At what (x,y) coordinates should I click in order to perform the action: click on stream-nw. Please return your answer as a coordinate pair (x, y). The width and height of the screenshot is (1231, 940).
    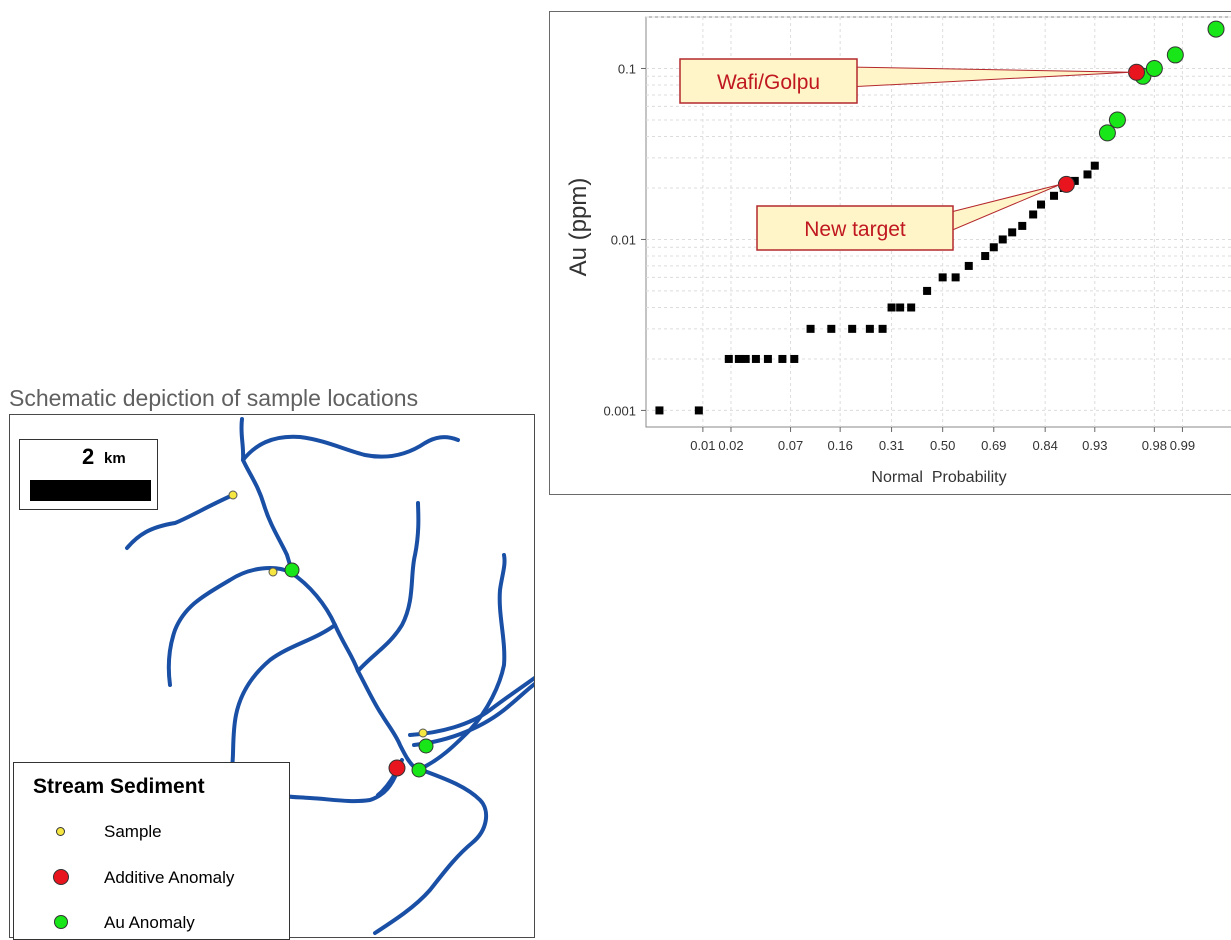
    Looking at the image, I should click on (180, 521).